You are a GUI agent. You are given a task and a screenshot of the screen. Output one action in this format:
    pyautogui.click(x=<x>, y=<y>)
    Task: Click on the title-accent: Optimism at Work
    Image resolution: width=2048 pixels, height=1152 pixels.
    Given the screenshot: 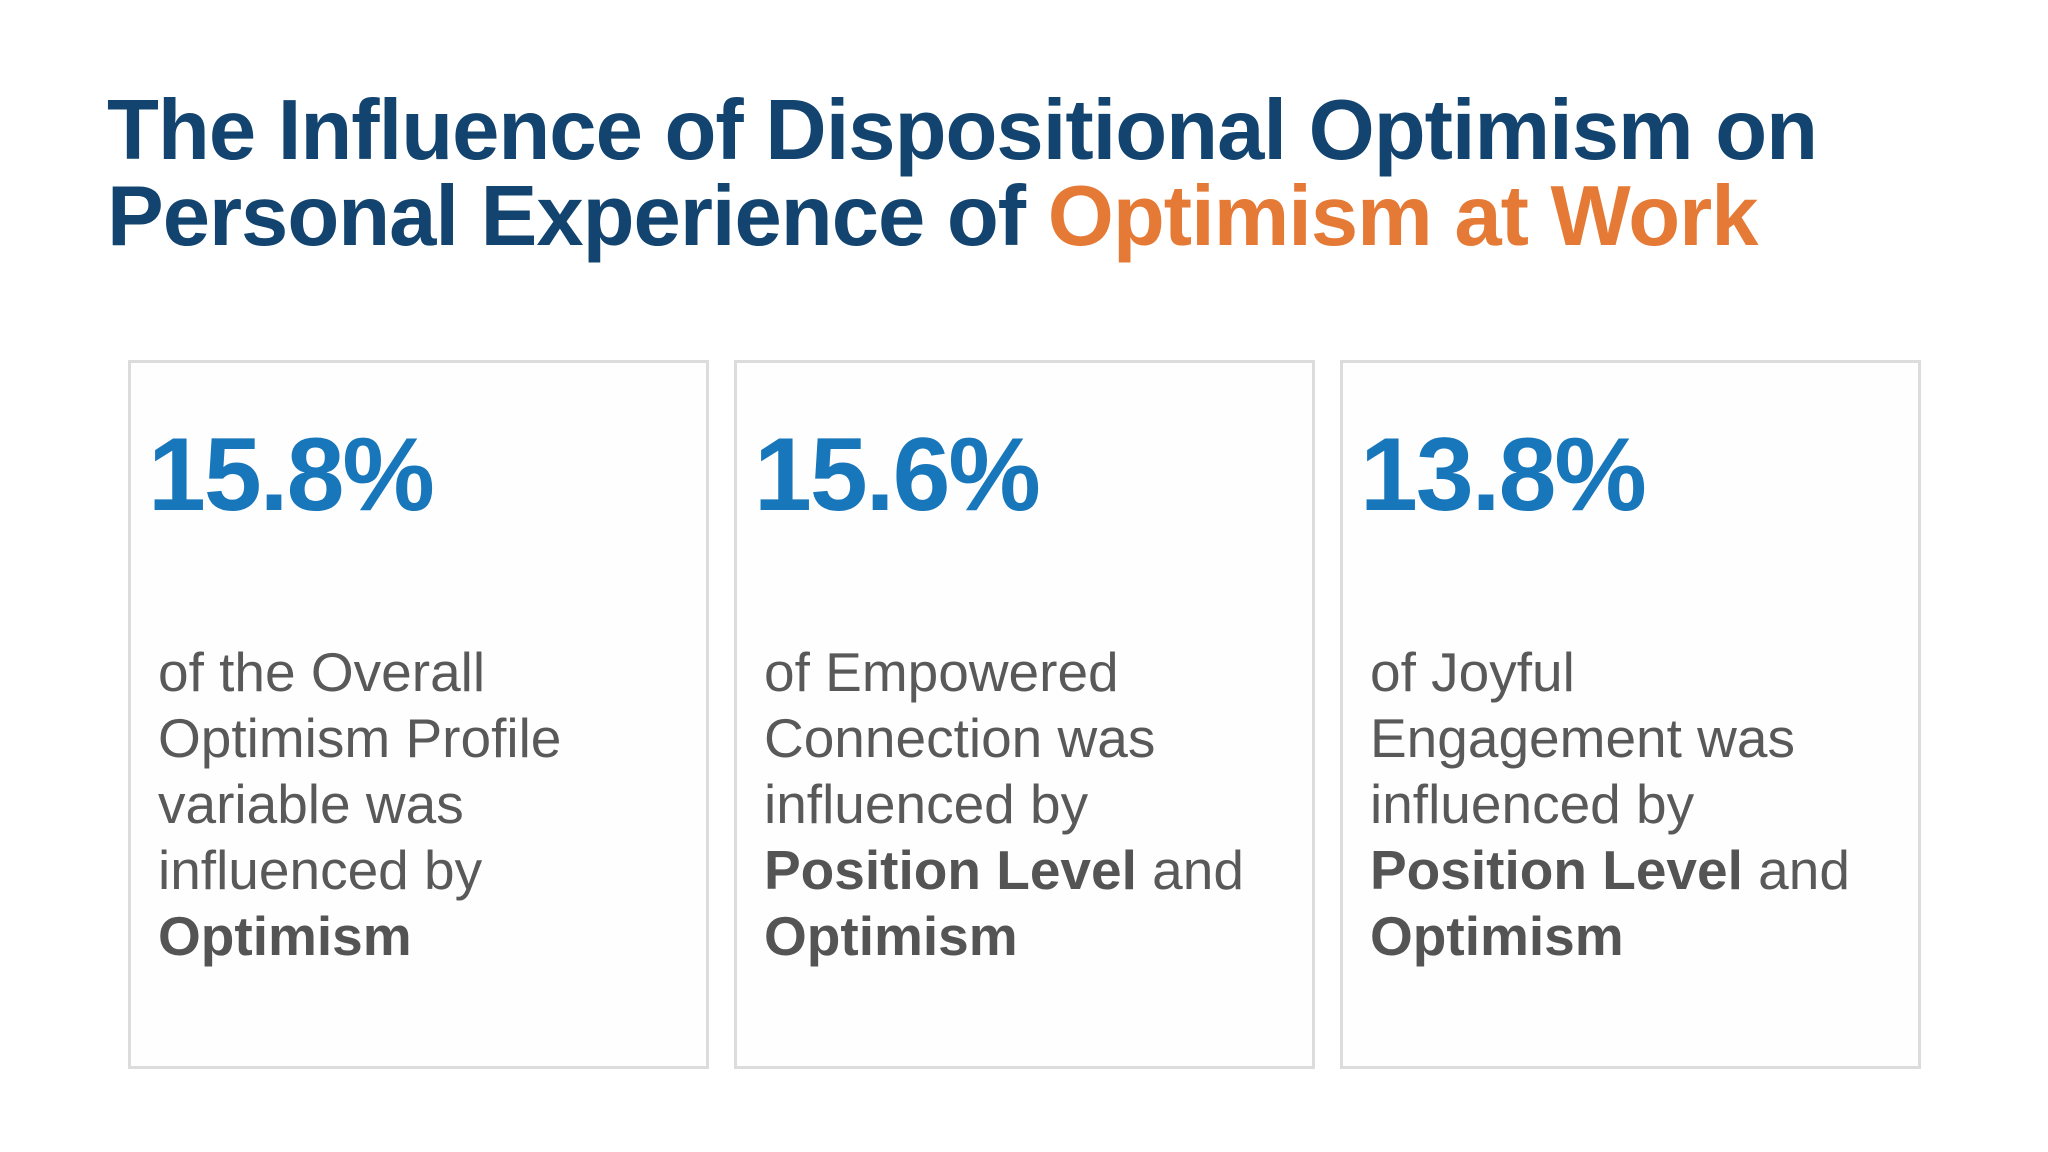 What is the action you would take?
    pyautogui.click(x=1403, y=216)
    